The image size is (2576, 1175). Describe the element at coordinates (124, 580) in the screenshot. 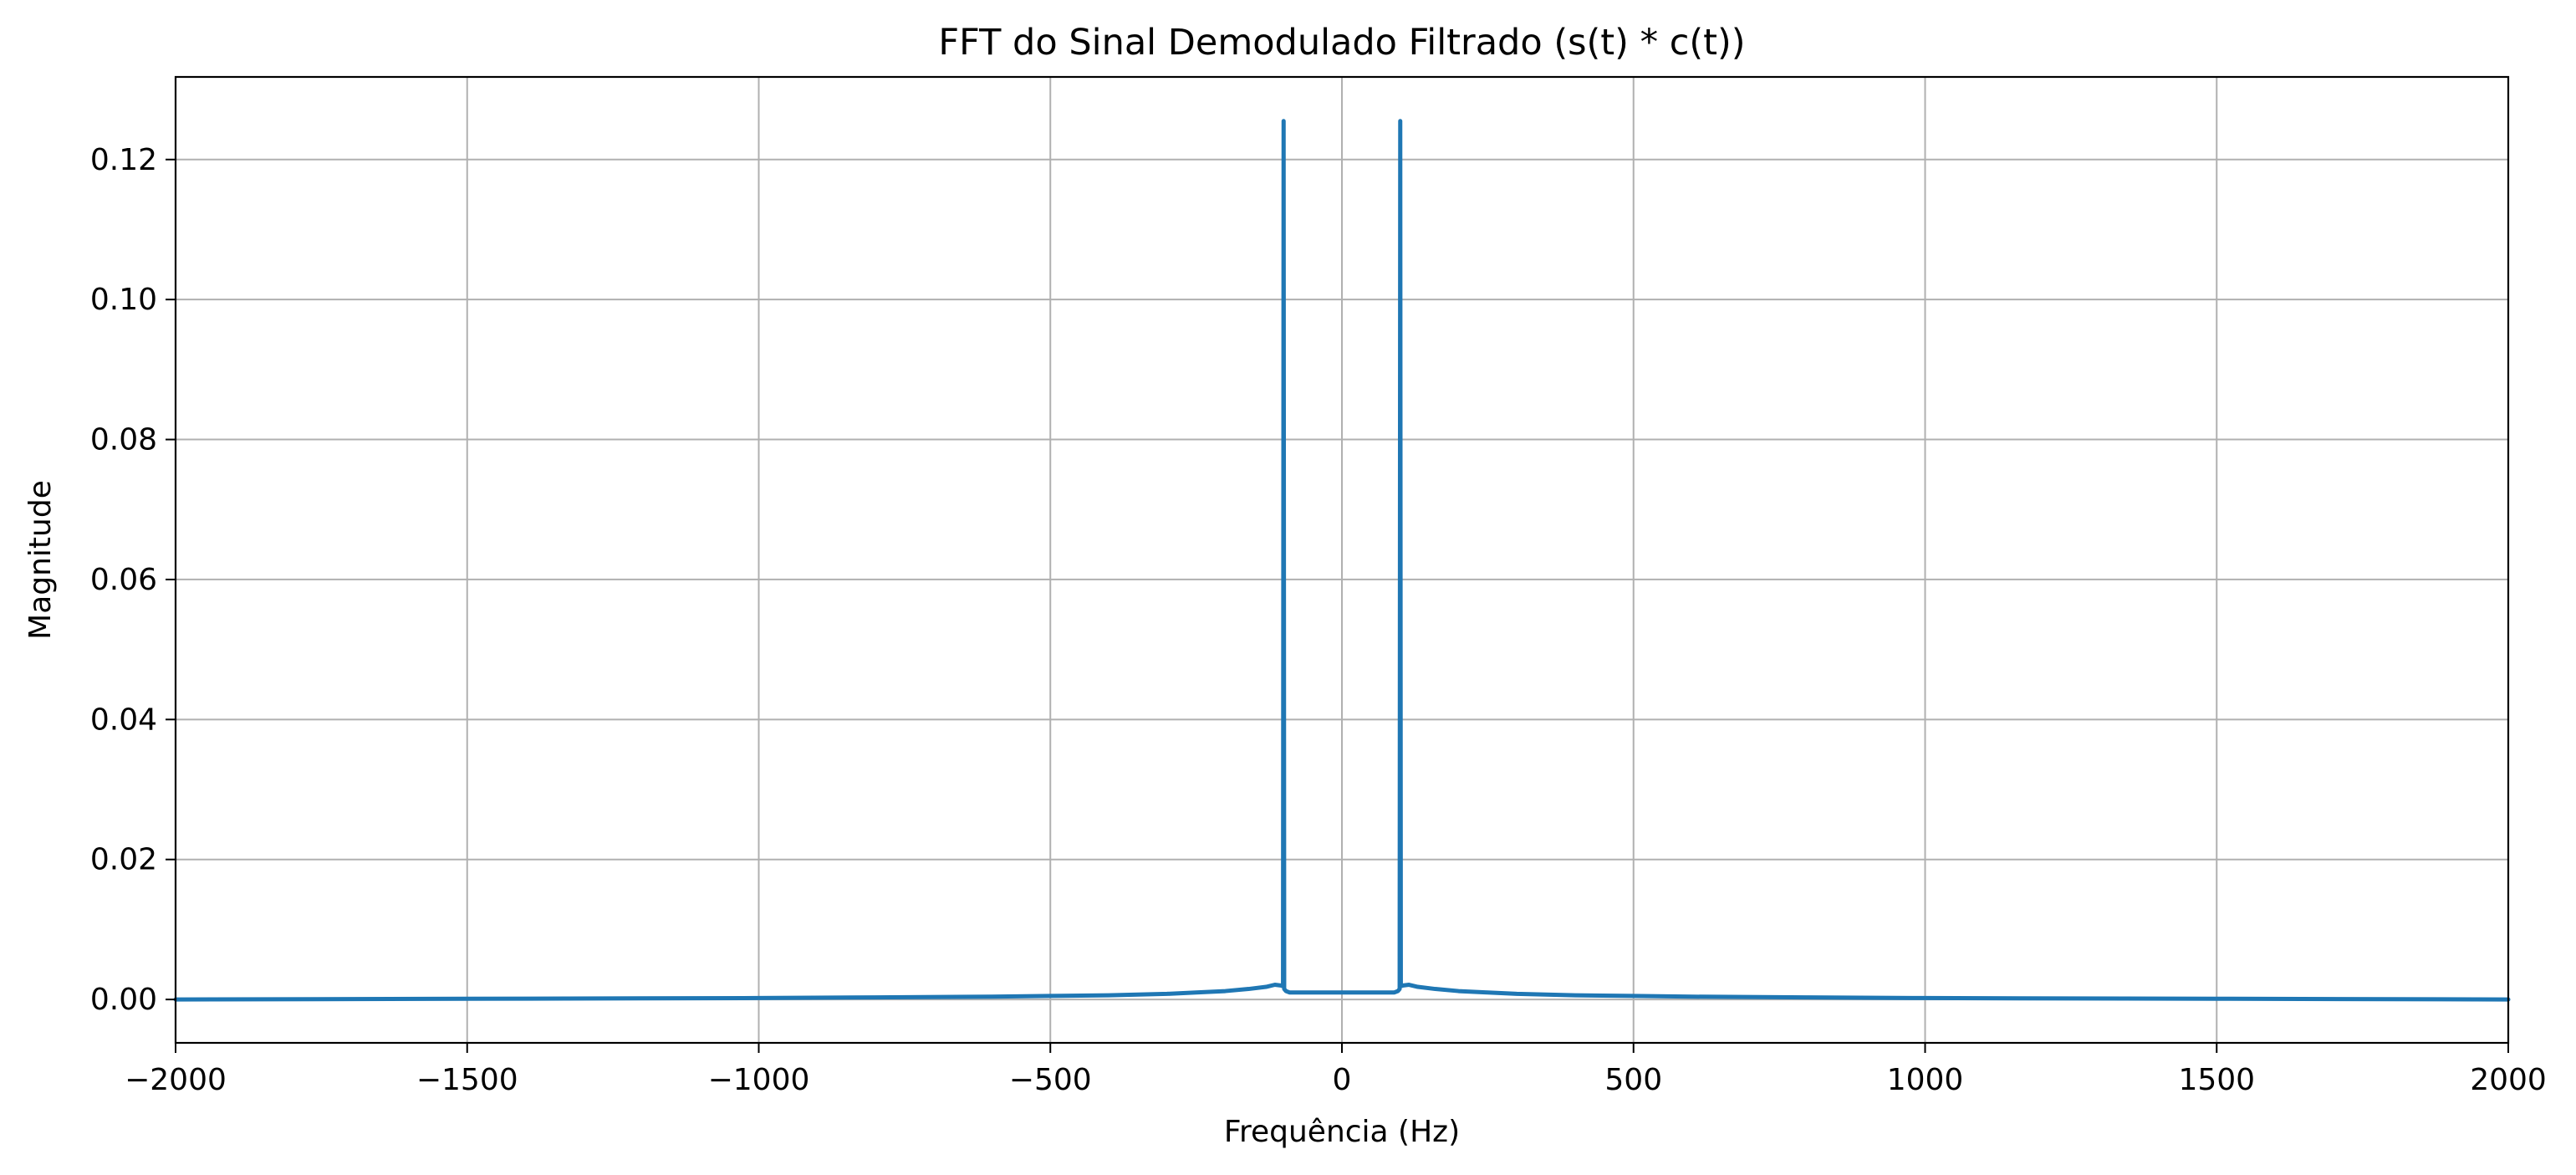

I see `y-tick-label: 0.06` at that location.